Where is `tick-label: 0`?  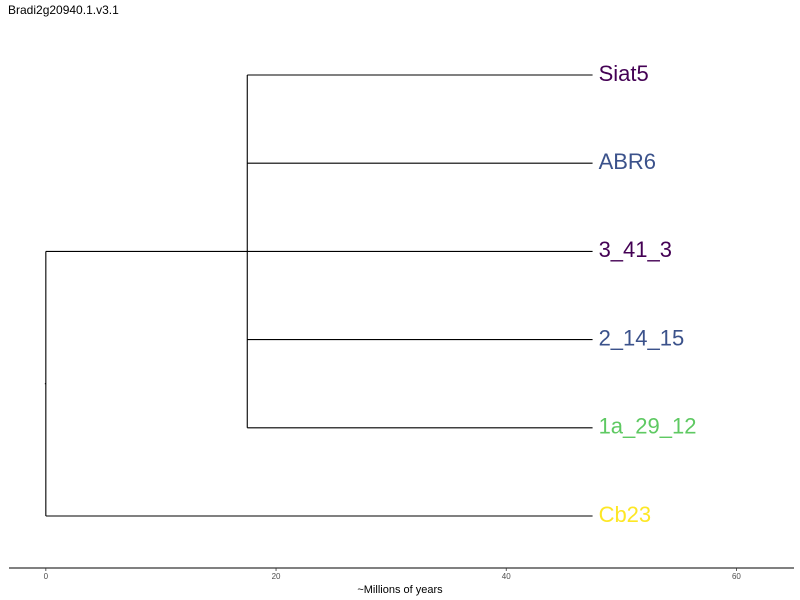
tick-label: 0 is located at coordinates (46, 576).